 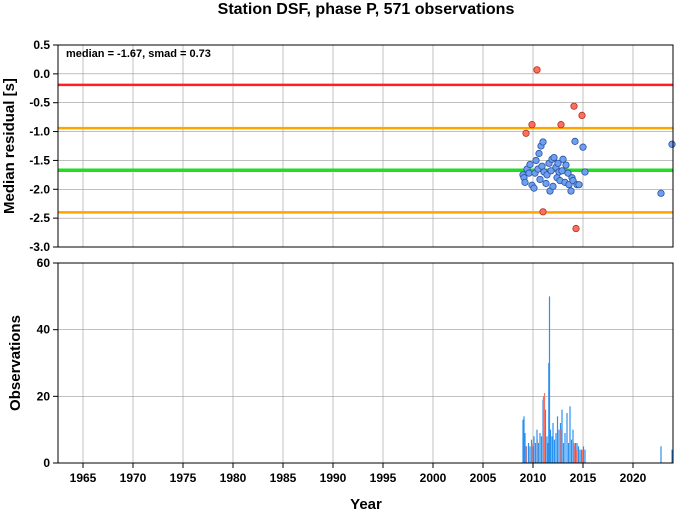 I want to click on observation-bars, so click(x=597, y=379).